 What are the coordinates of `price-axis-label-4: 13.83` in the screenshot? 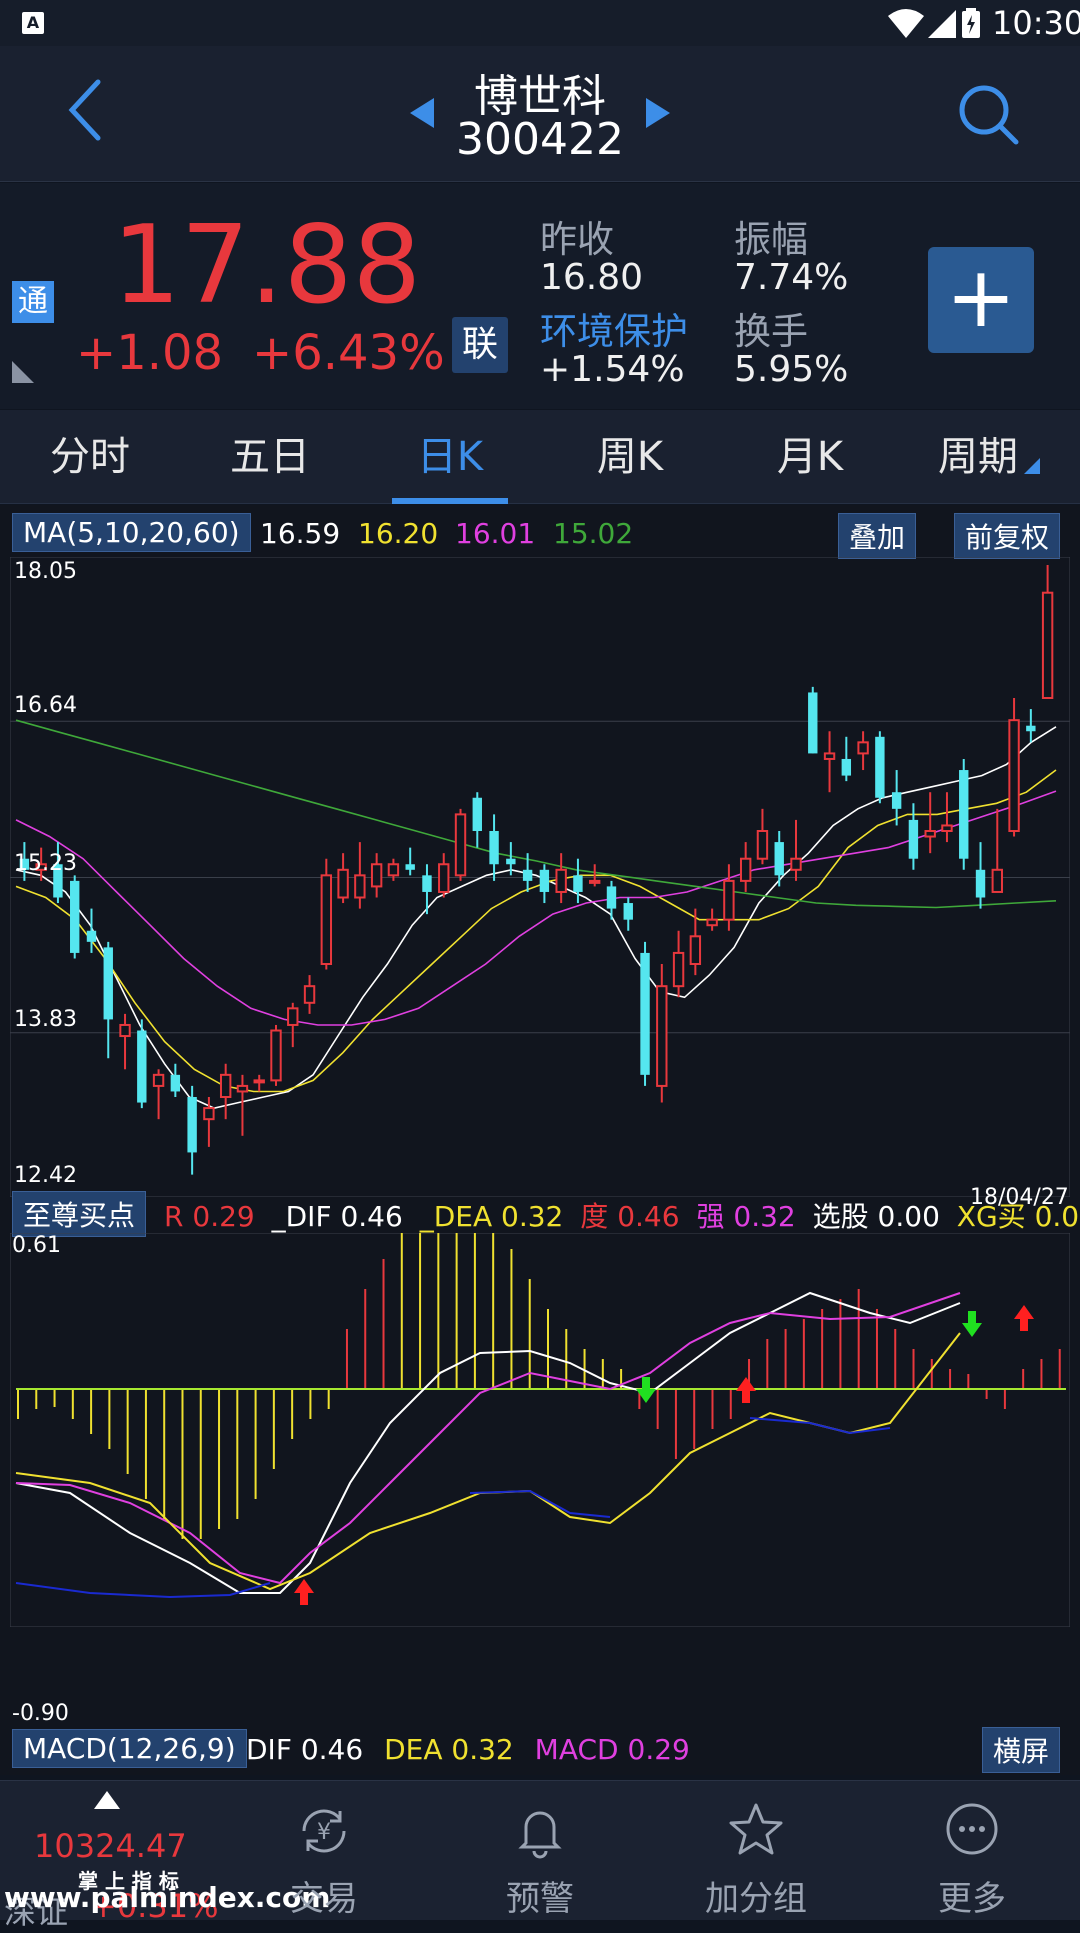 It's located at (45, 1019).